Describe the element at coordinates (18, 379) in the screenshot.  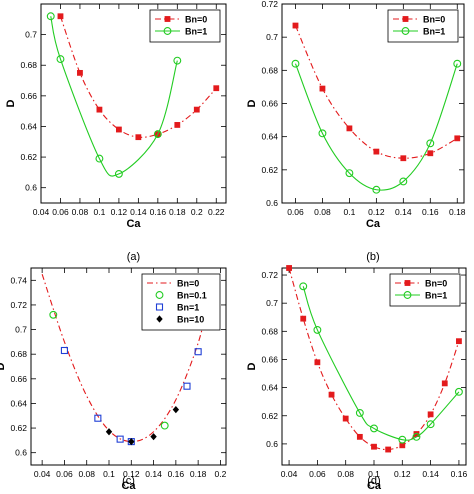
I see `y-tick-label: 0.66` at that location.